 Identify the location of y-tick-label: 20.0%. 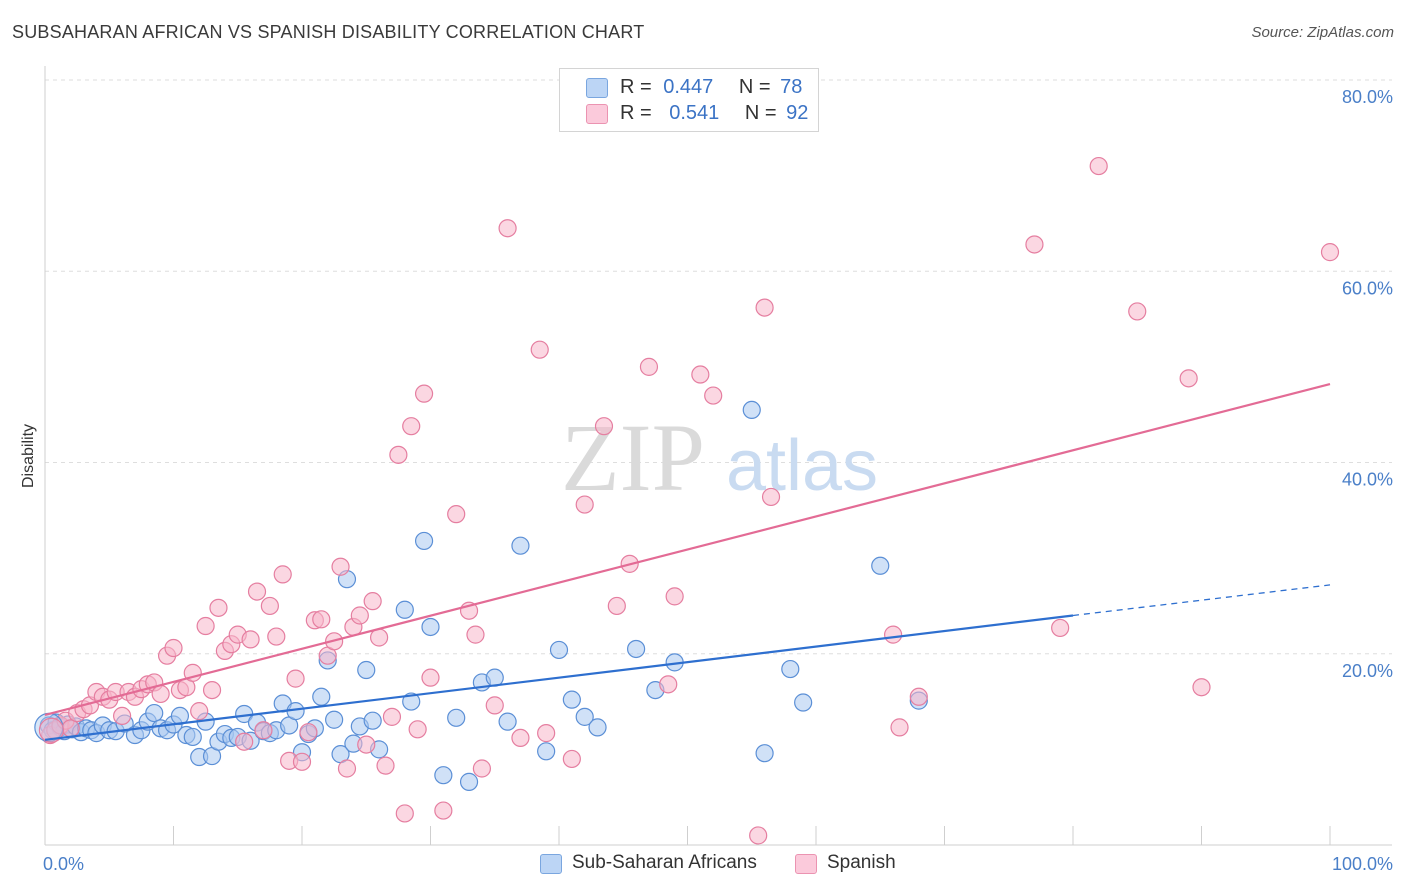
(1367, 671).